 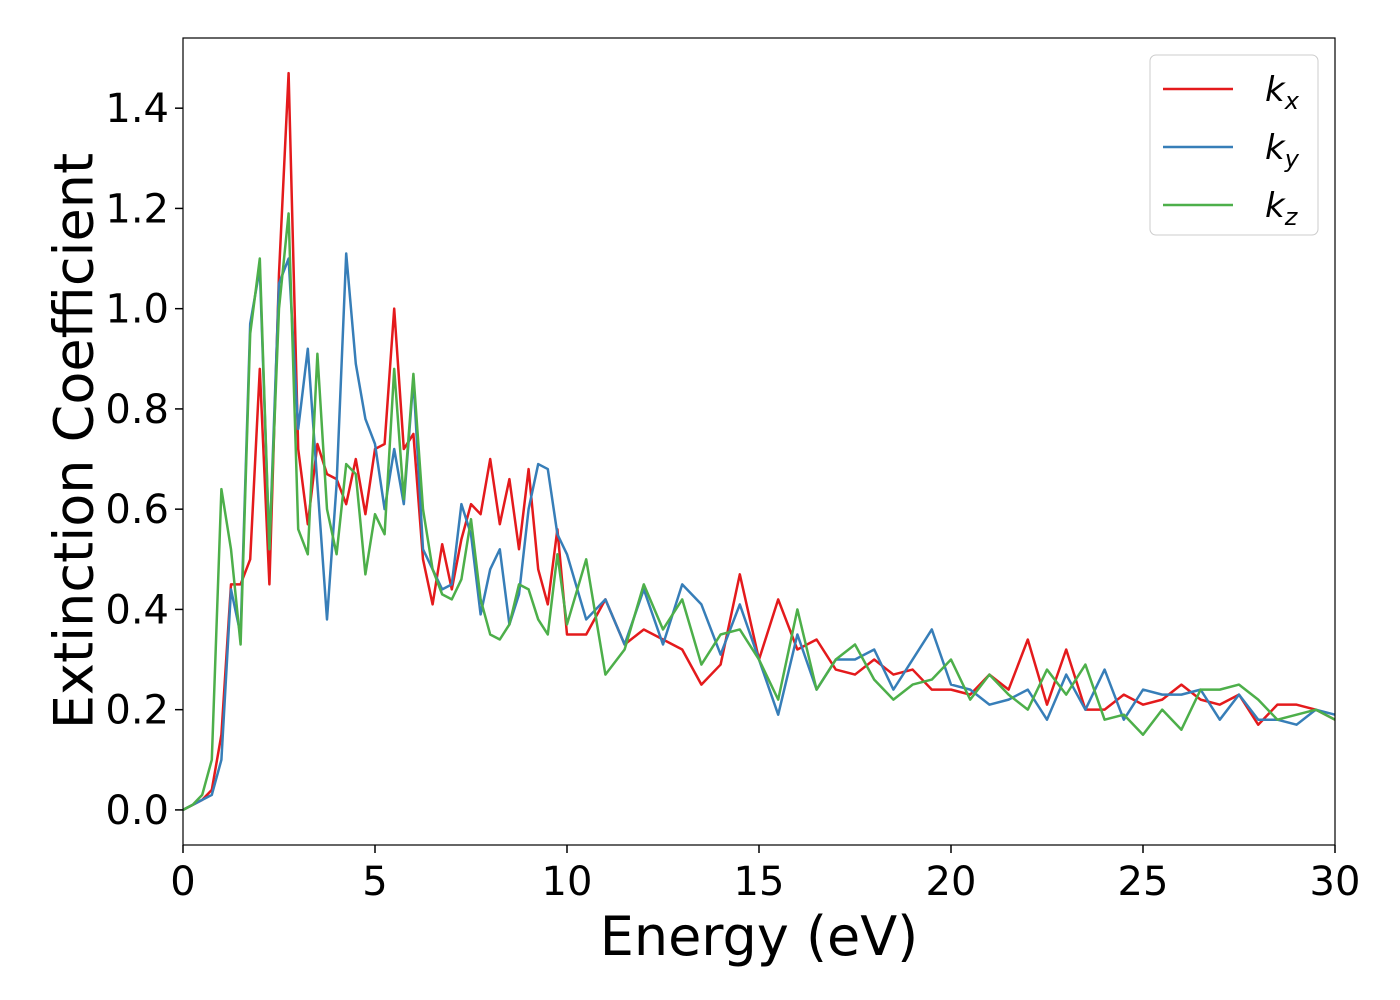 What do you see at coordinates (137, 510) in the screenshot?
I see `y-tick-label: 0.6` at bounding box center [137, 510].